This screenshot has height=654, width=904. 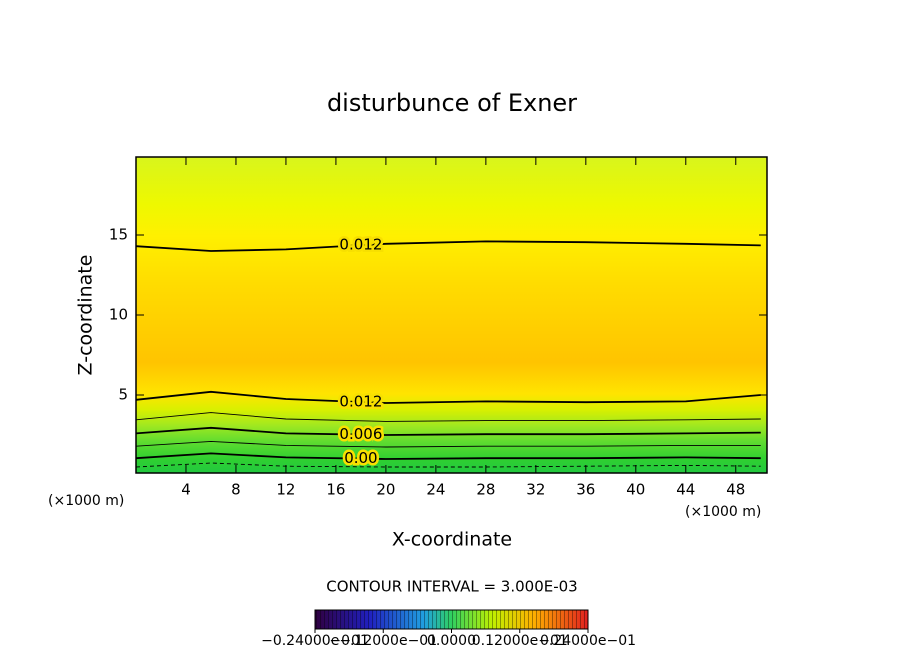 What do you see at coordinates (588, 641) in the screenshot?
I see `colorbar-label: 0.24000e−01` at bounding box center [588, 641].